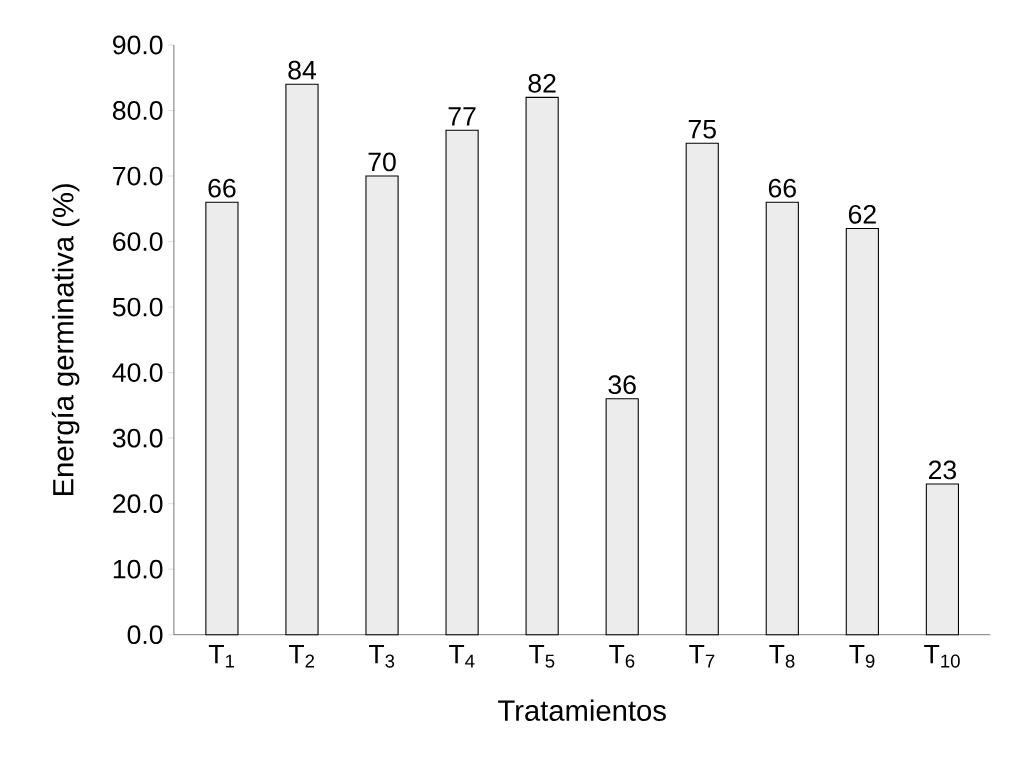  I want to click on y-tick-label: 60.0, so click(138, 241).